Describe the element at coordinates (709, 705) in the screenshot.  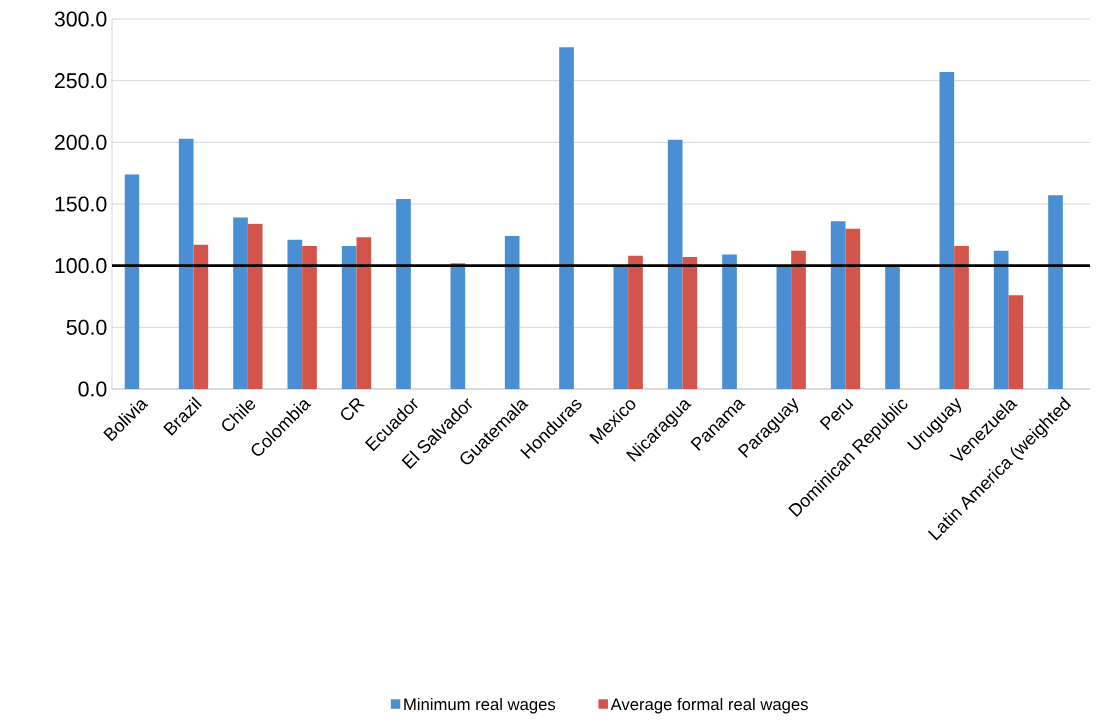
I see `legend-label: Average formal real wages` at that location.